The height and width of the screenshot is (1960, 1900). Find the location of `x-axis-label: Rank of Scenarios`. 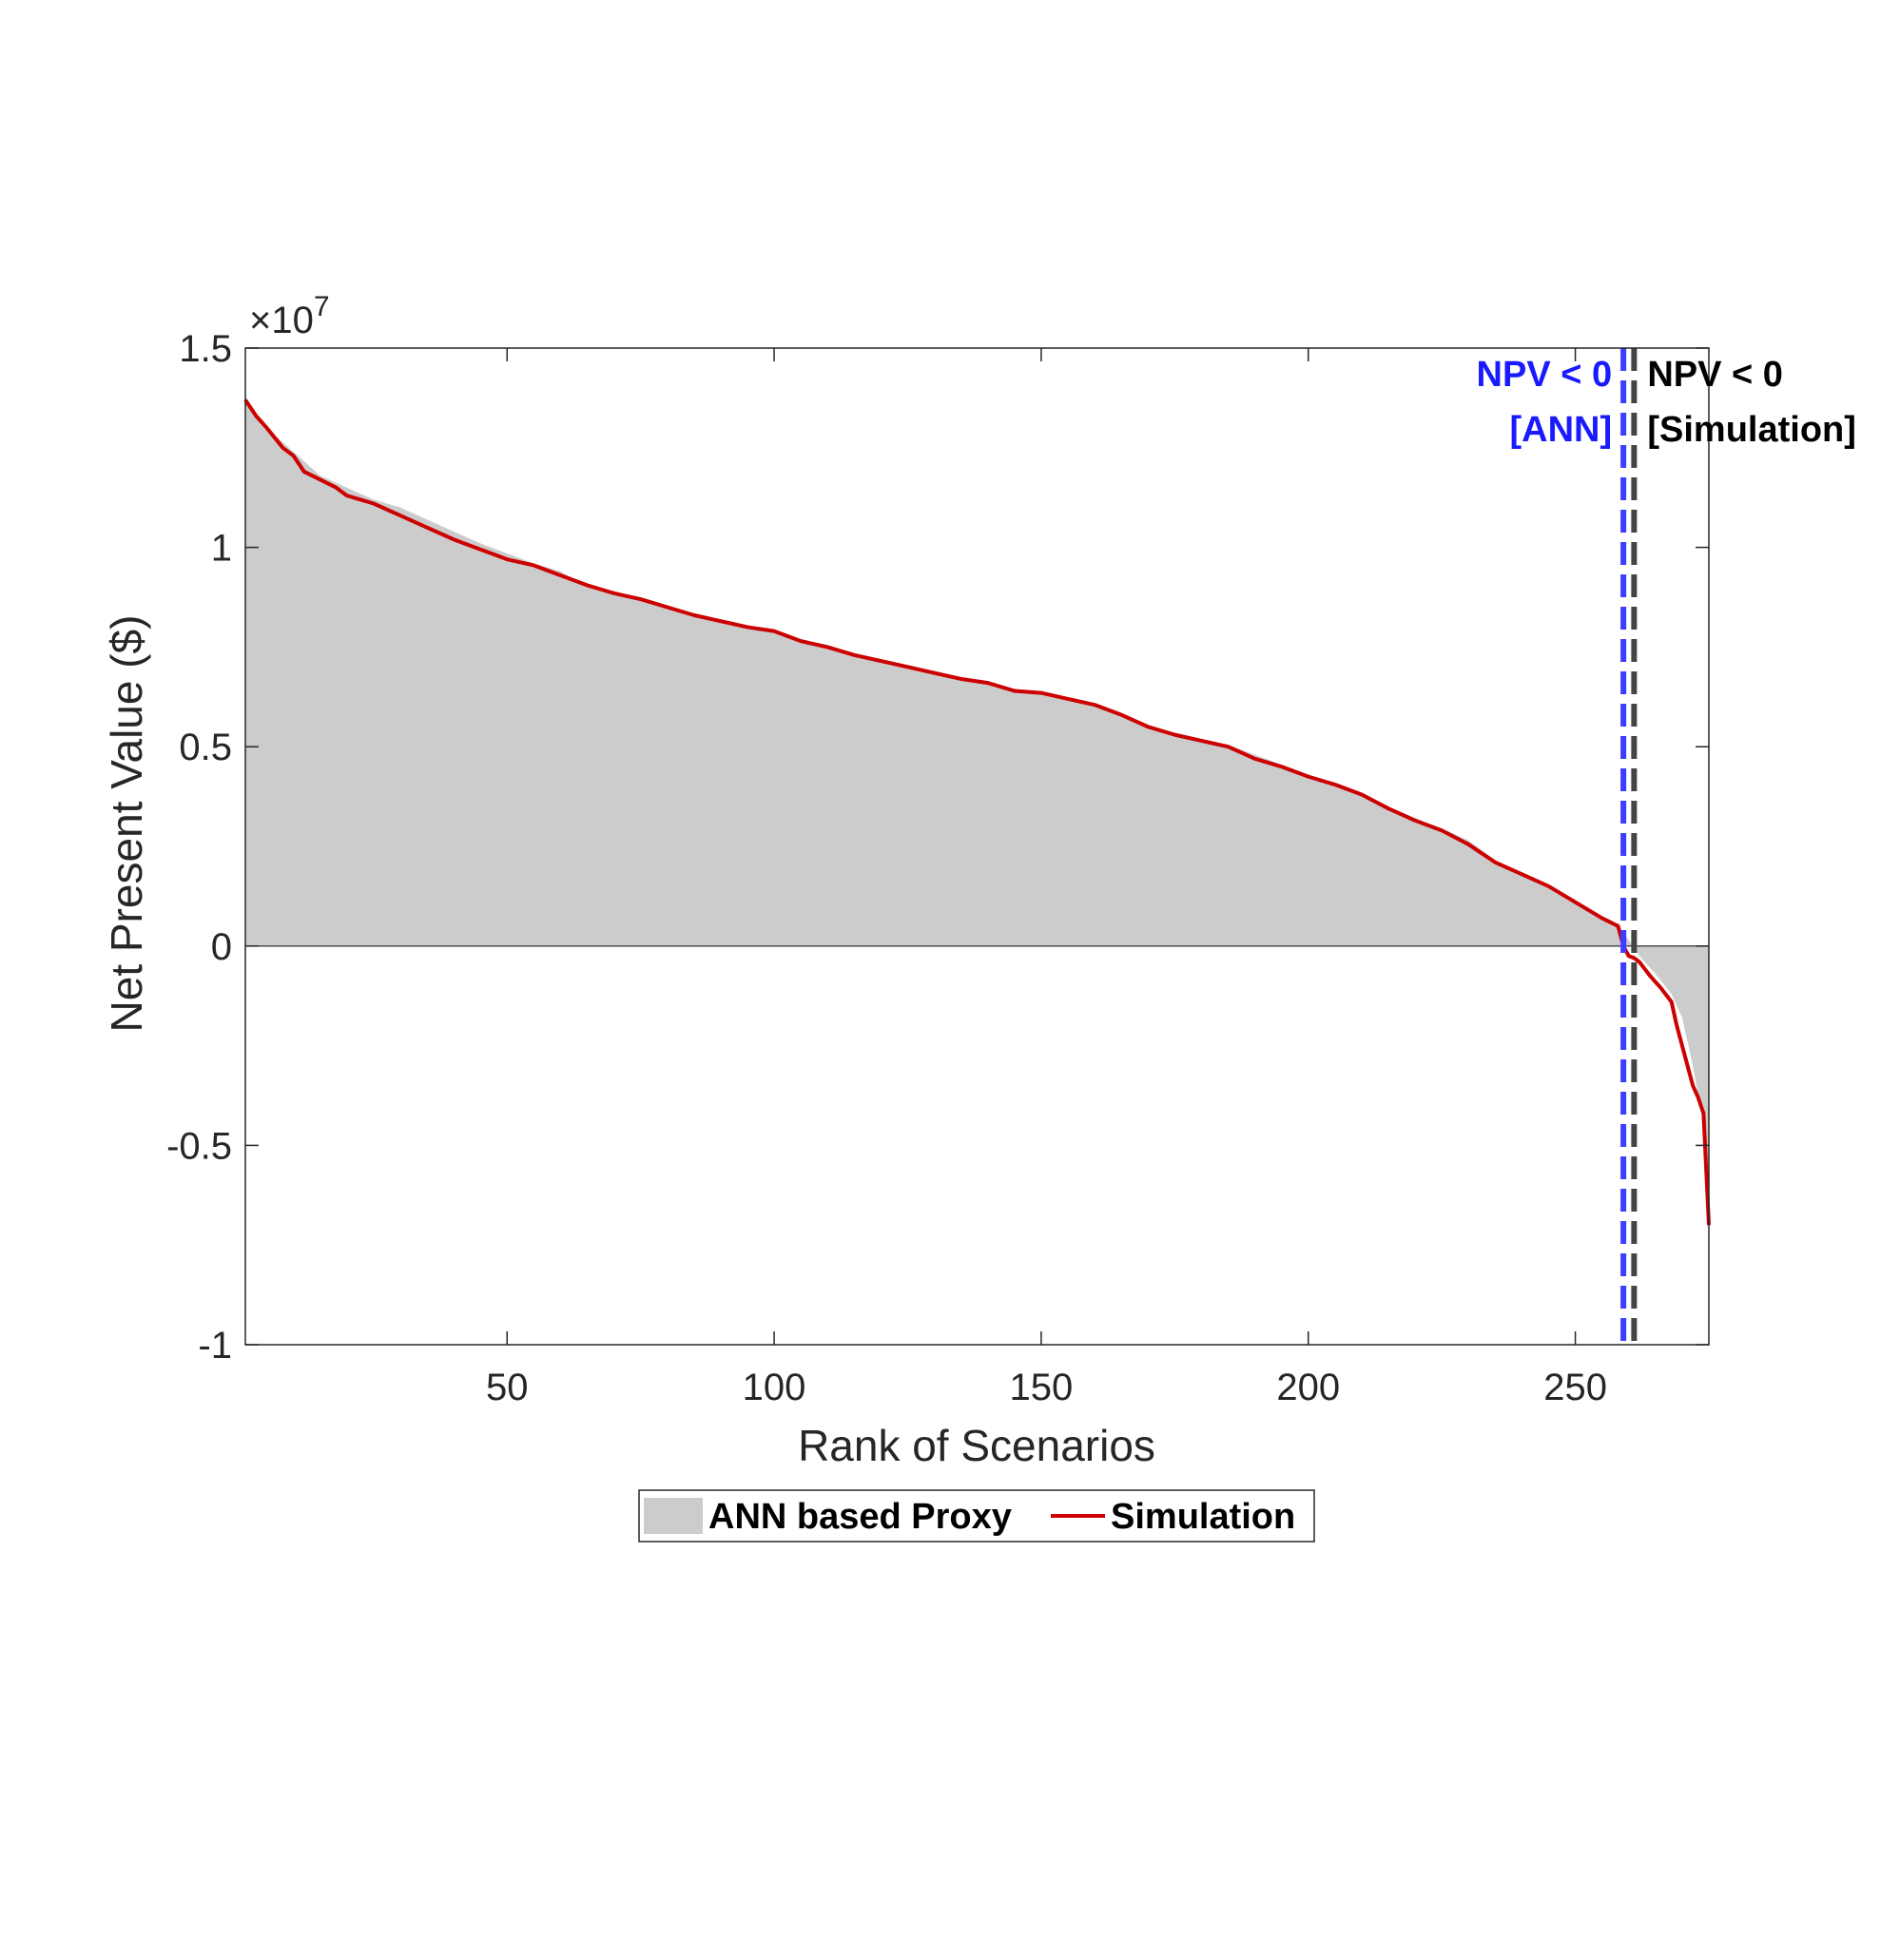

x-axis-label: Rank of Scenarios is located at coordinates (976, 1445).